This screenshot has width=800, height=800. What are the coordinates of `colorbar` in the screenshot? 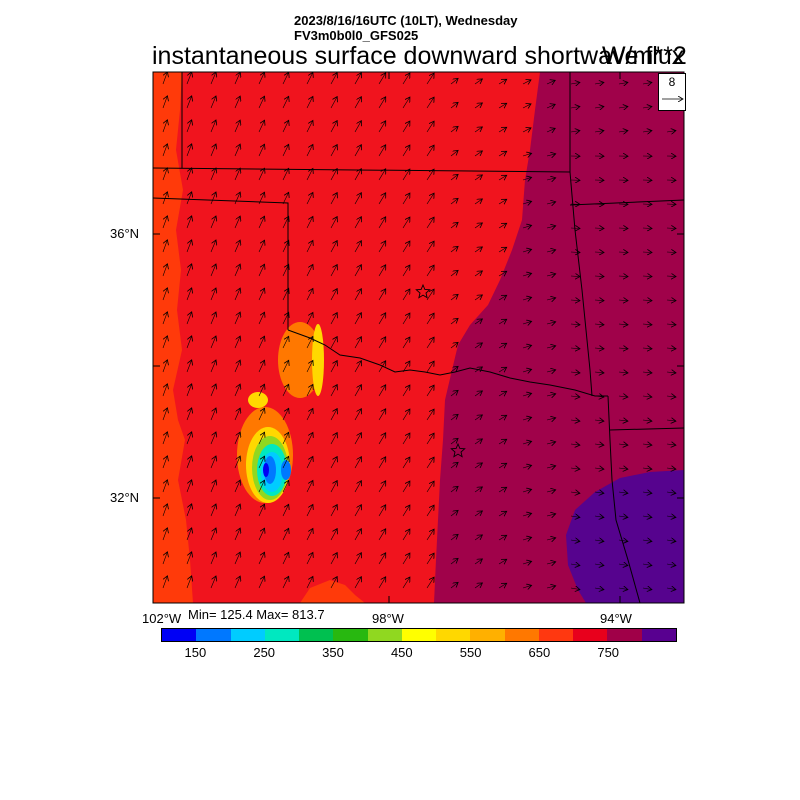 It's located at (419, 635).